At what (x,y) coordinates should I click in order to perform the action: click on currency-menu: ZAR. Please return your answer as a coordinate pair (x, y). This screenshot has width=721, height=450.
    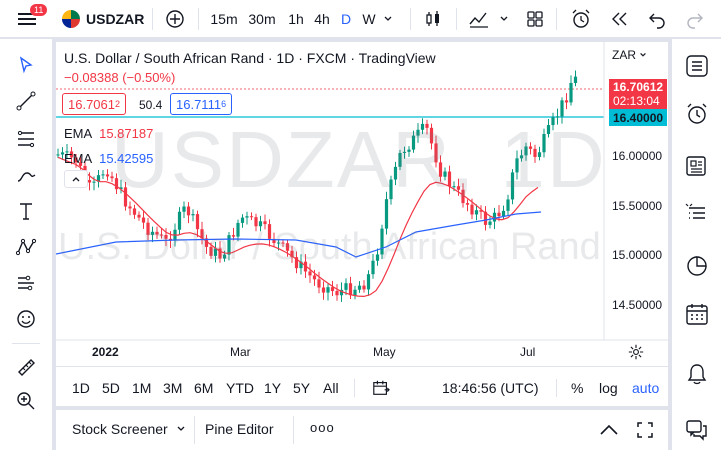
    Looking at the image, I should click on (629, 55).